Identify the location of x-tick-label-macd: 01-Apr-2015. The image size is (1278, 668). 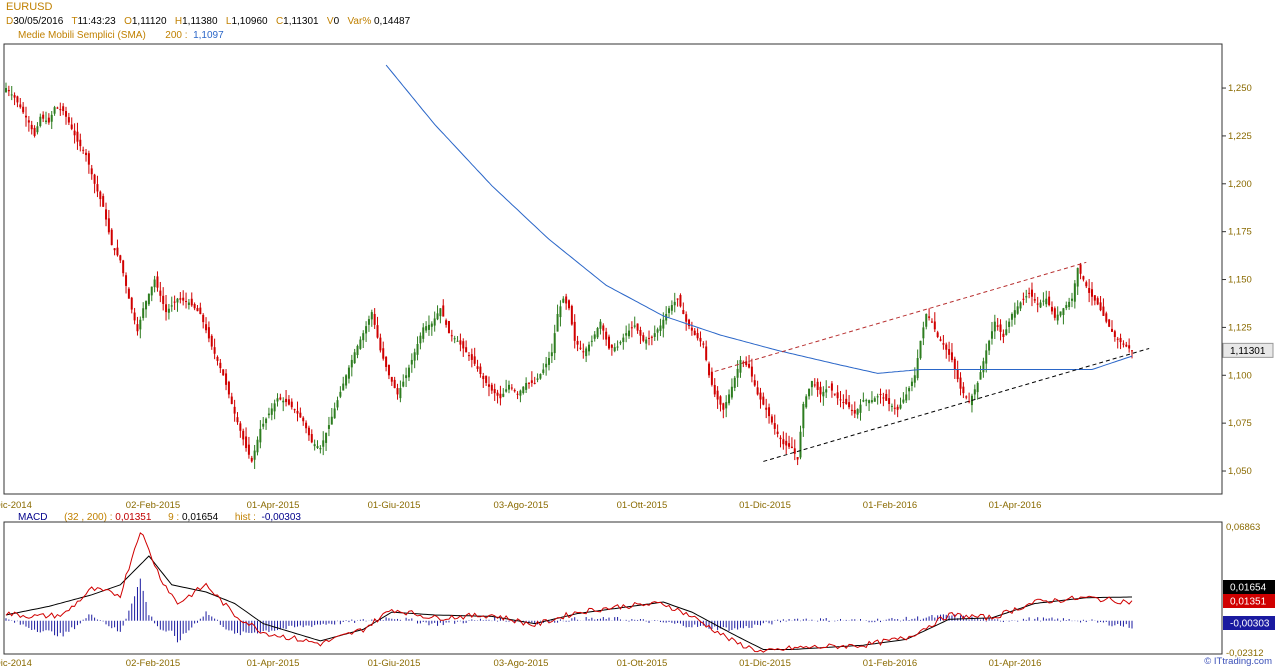
(273, 663).